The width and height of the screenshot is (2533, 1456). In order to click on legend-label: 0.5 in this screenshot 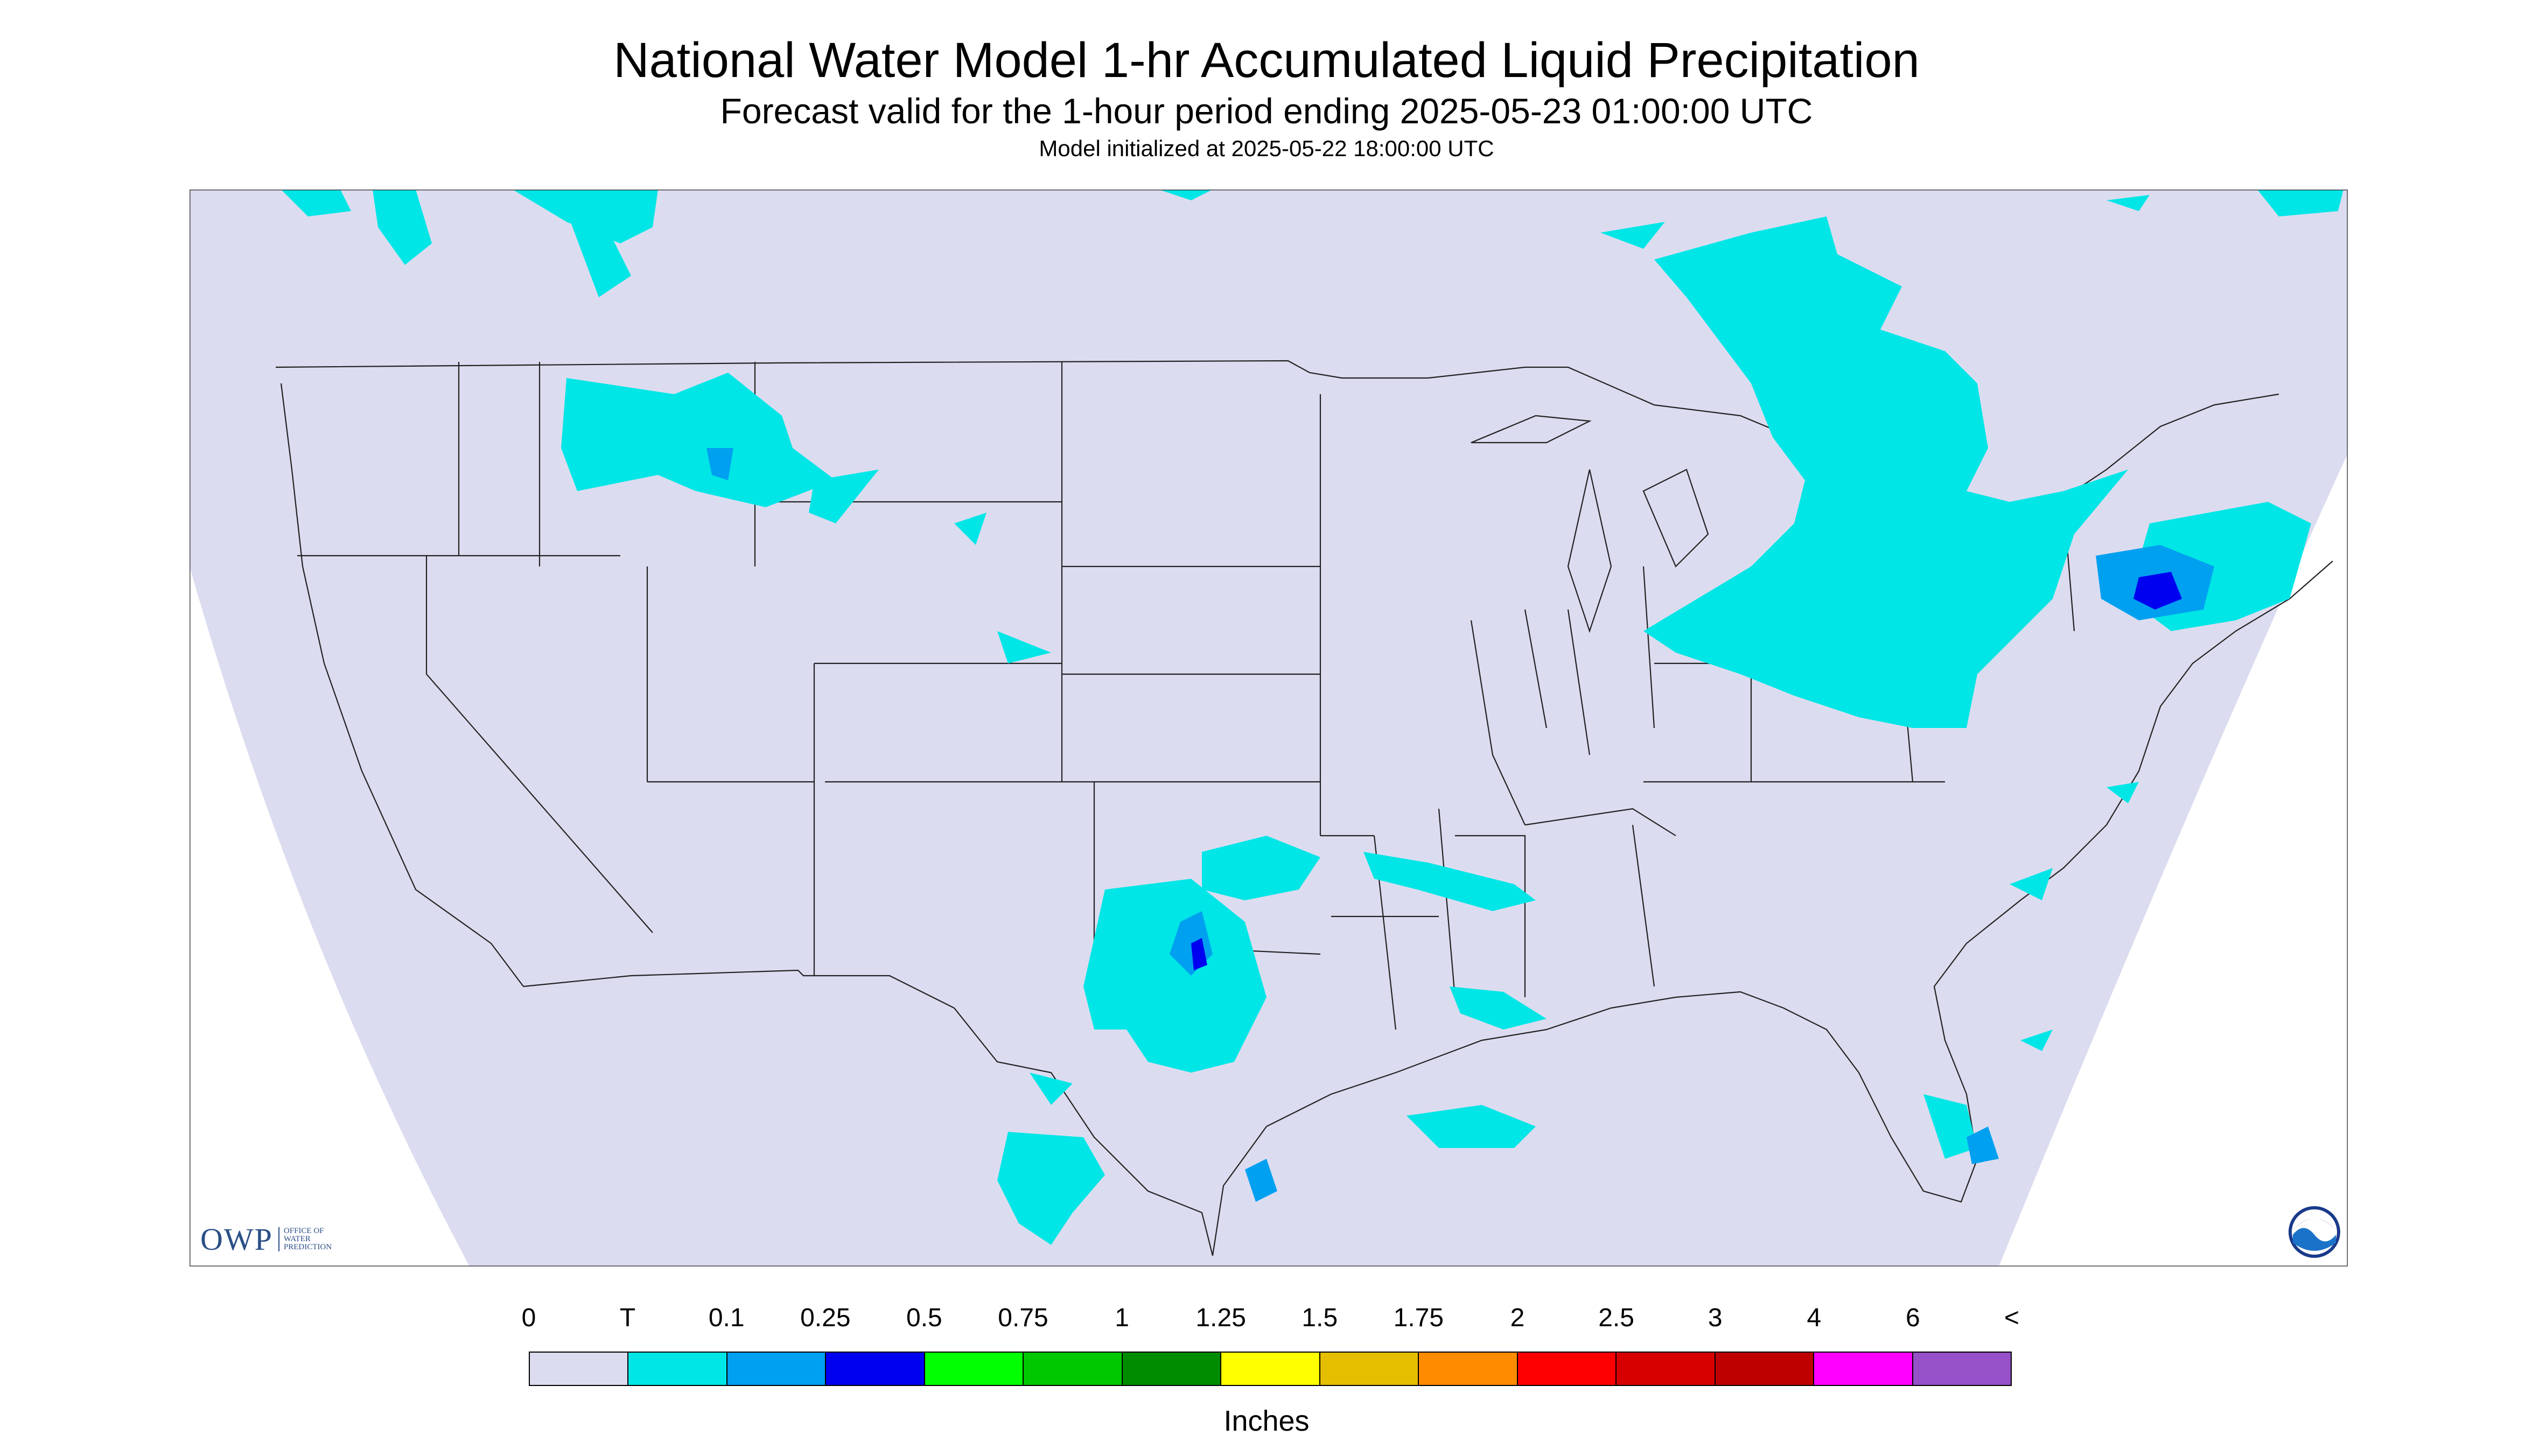, I will do `click(924, 1318)`.